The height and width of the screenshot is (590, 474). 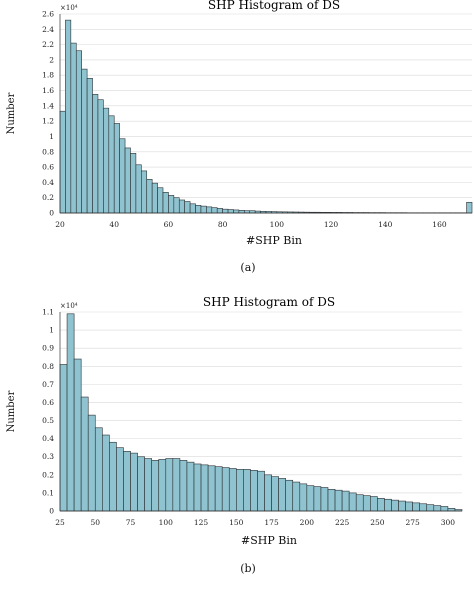 I want to click on x-tick-label: 25, so click(x=60, y=522).